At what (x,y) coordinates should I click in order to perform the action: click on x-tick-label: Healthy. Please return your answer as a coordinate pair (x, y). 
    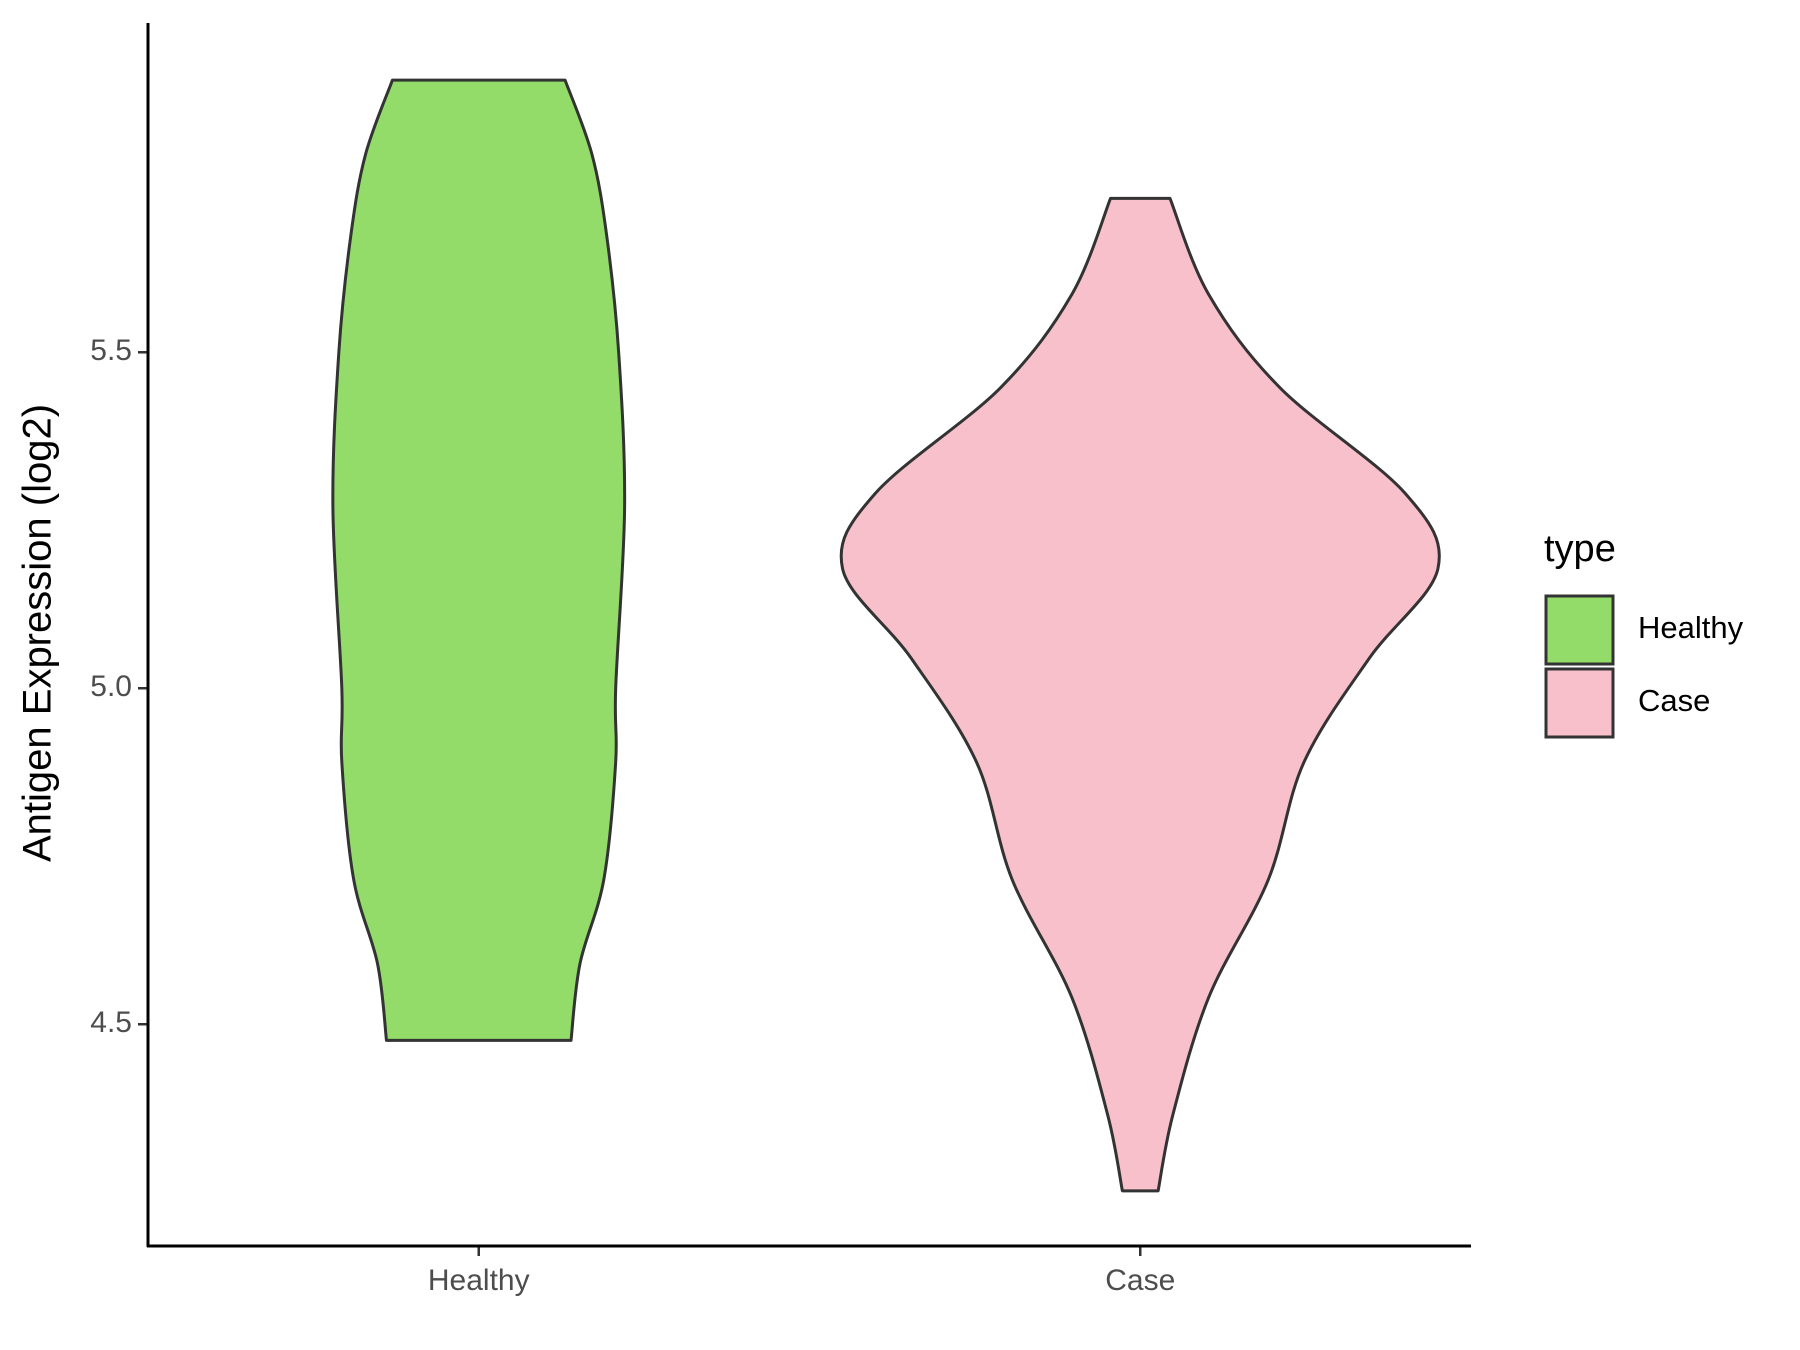
    Looking at the image, I should click on (479, 1280).